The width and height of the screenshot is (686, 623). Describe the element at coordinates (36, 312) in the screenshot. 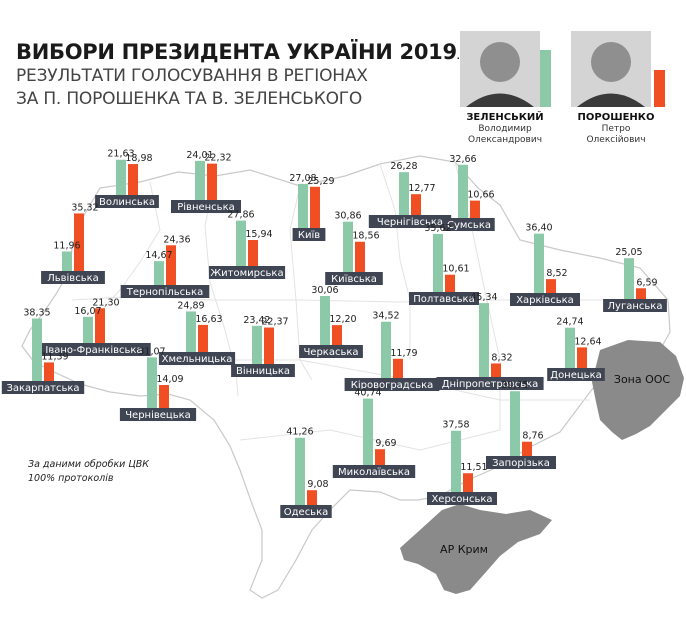

I see `value-label-zelensky: 38,35` at that location.